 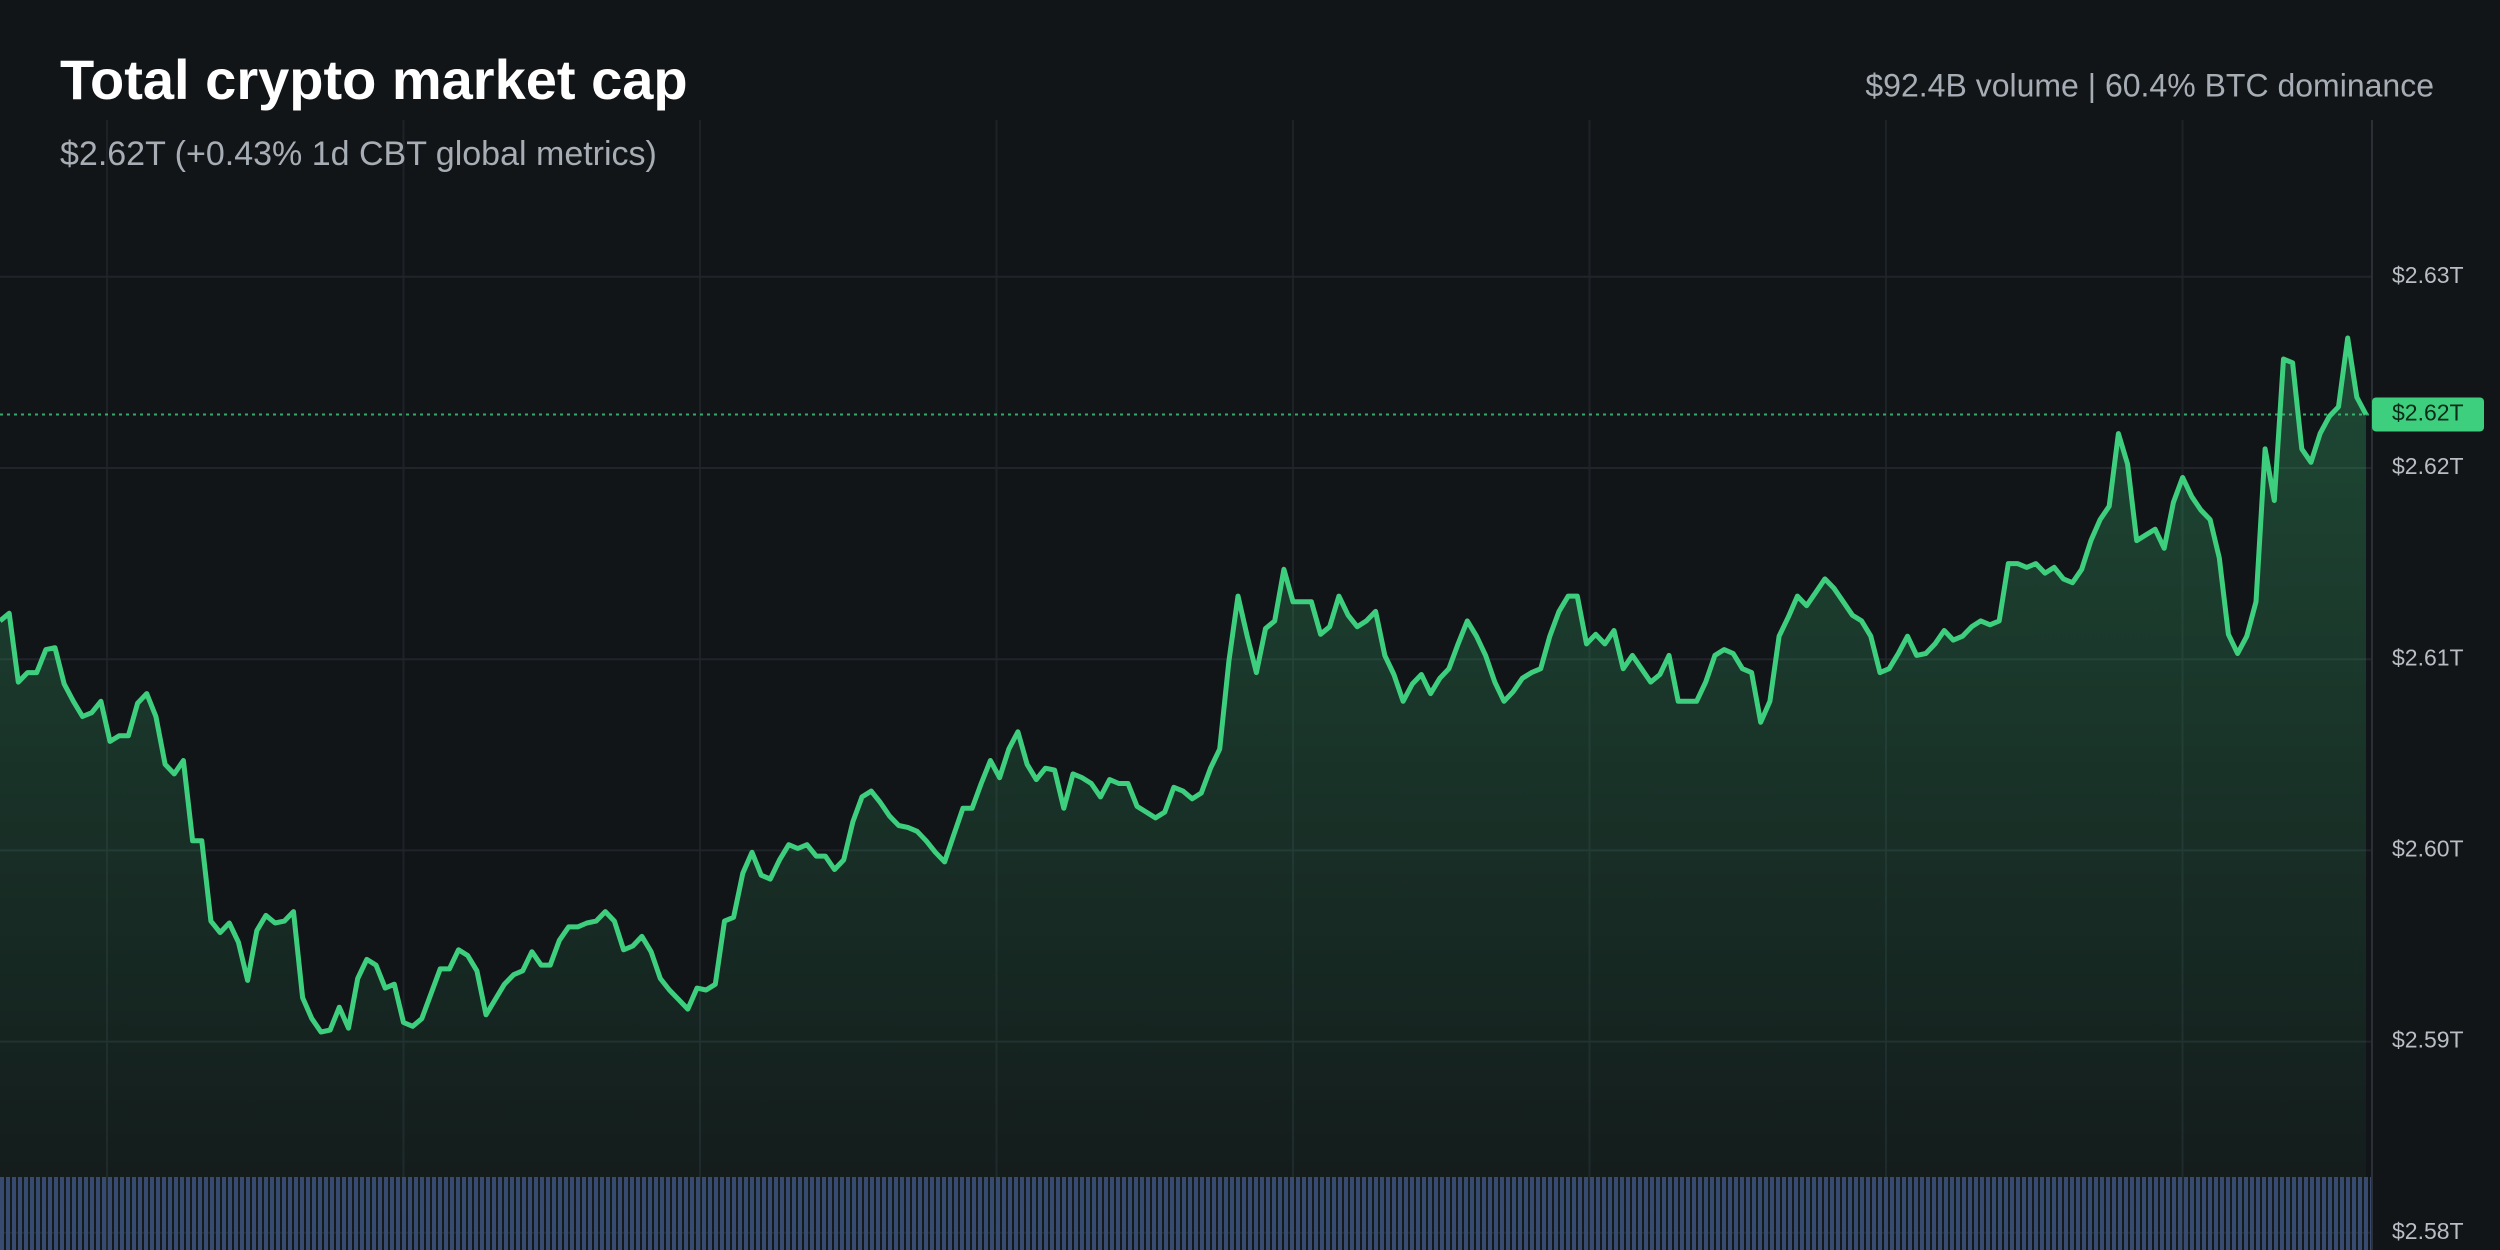 I want to click on y-tick-label: $2.62T, so click(x=2428, y=466).